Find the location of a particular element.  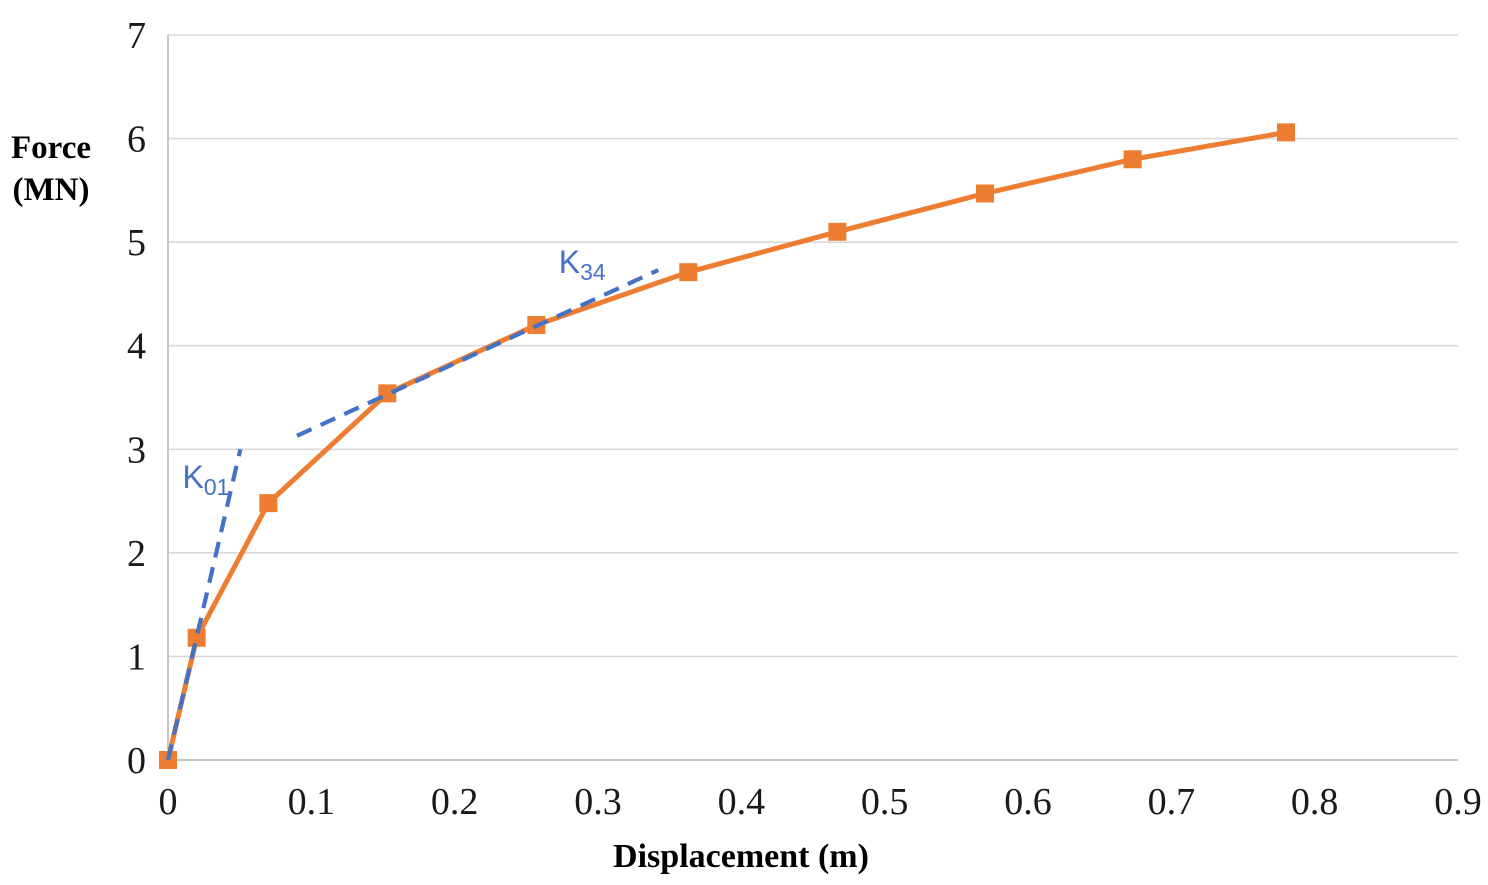

y-axis-title: Force (MN) is located at coordinates (51, 169).